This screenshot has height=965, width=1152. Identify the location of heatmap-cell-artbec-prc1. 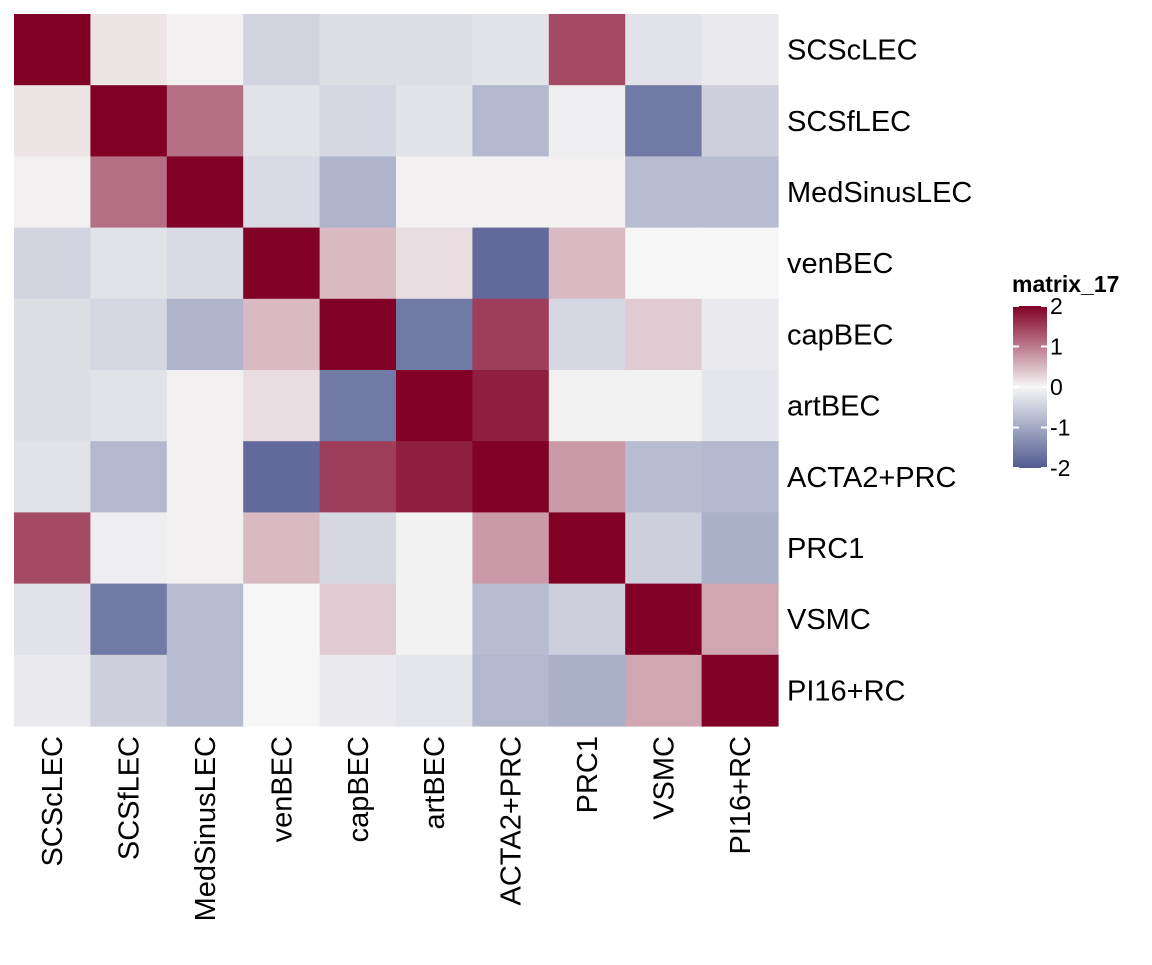
(587, 406).